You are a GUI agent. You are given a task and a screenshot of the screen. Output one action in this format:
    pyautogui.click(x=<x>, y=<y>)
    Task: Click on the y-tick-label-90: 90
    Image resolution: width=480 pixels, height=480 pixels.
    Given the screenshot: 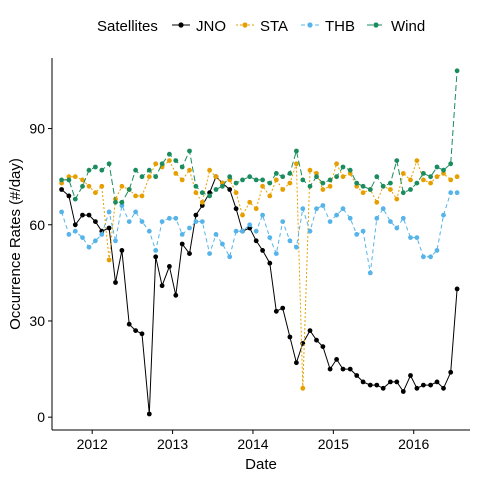 What is the action you would take?
    pyautogui.click(x=37, y=129)
    